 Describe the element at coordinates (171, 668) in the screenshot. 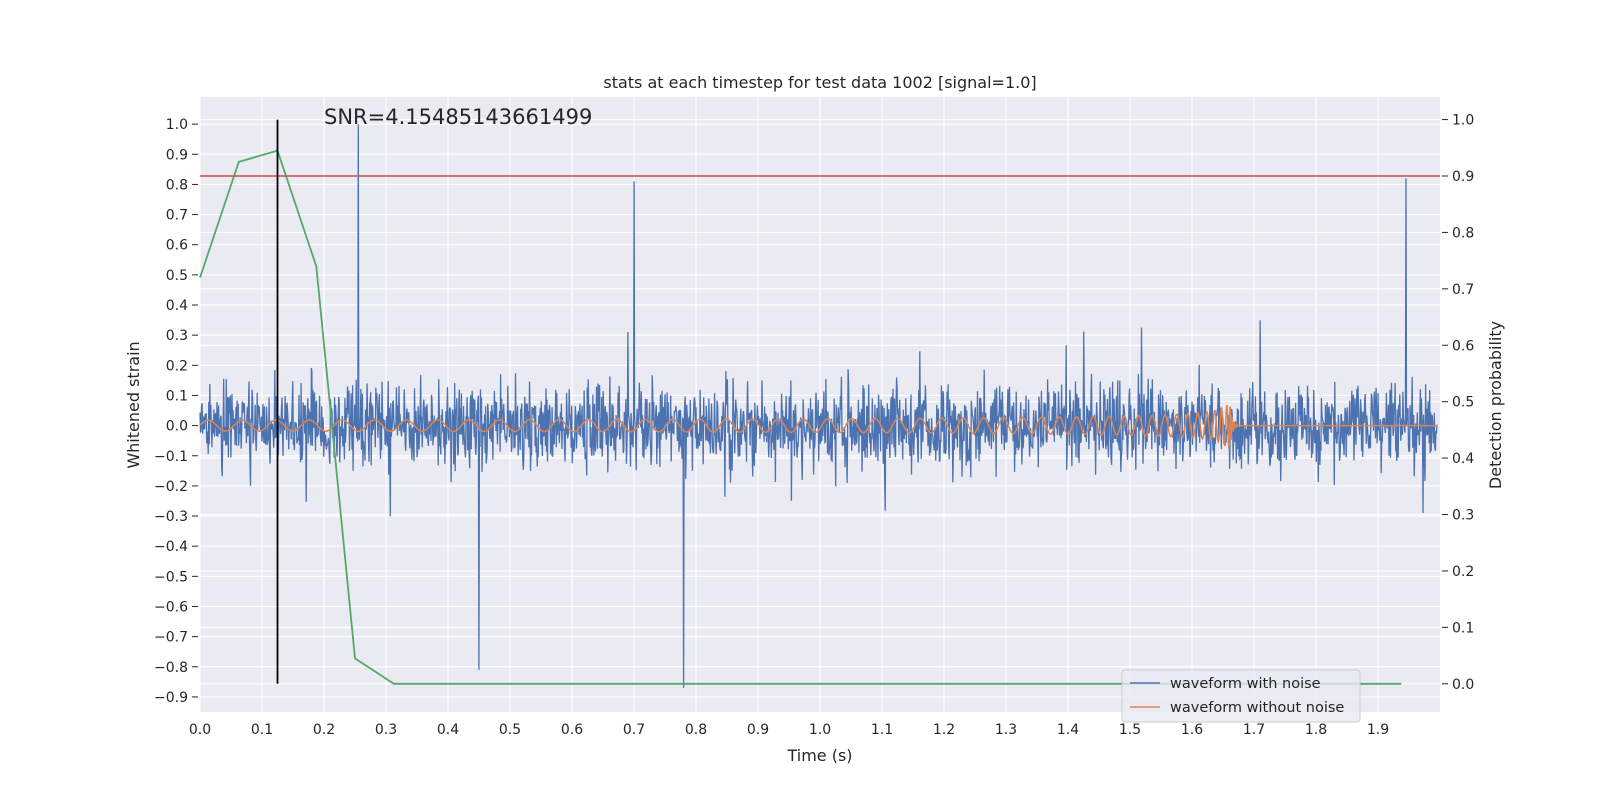

I see `y-tick-label: −0.8` at that location.